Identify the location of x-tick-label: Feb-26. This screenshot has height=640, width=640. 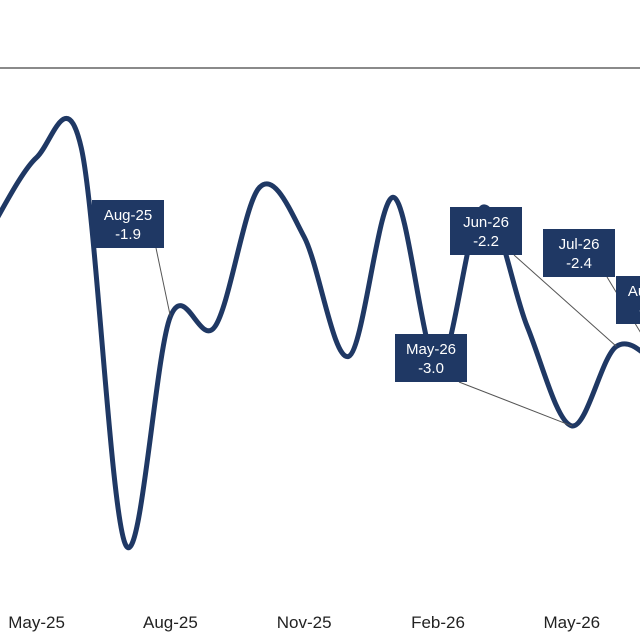
(438, 622).